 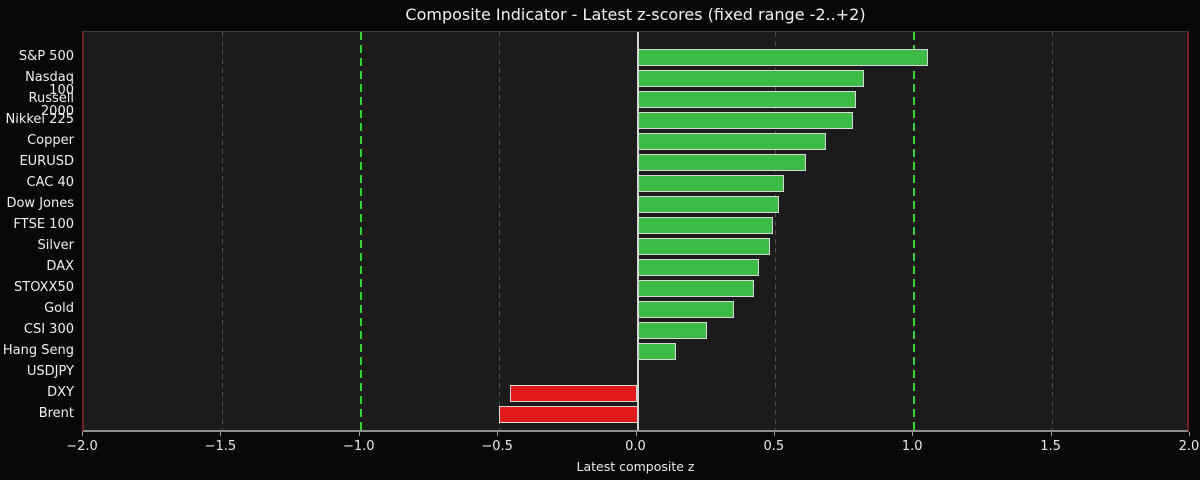 I want to click on gridline-x--1.5, so click(x=222, y=231).